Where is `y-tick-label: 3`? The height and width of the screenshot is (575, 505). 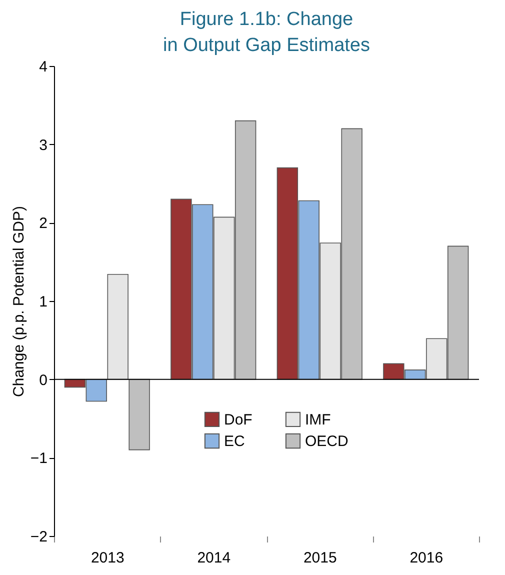 y-tick-label: 3 is located at coordinates (43, 145).